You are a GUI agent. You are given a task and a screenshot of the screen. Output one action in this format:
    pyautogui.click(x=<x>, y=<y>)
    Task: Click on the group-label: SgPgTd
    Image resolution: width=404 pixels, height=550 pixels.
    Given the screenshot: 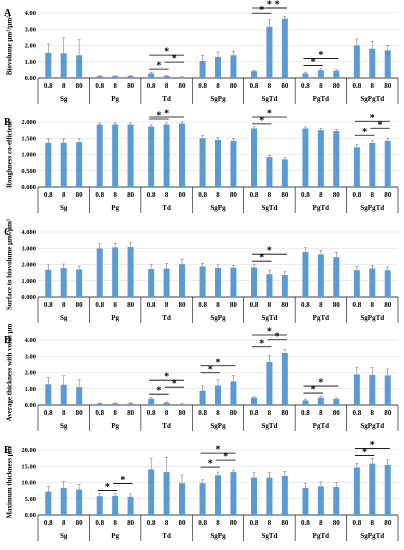 What is the action you would take?
    pyautogui.click(x=372, y=318)
    